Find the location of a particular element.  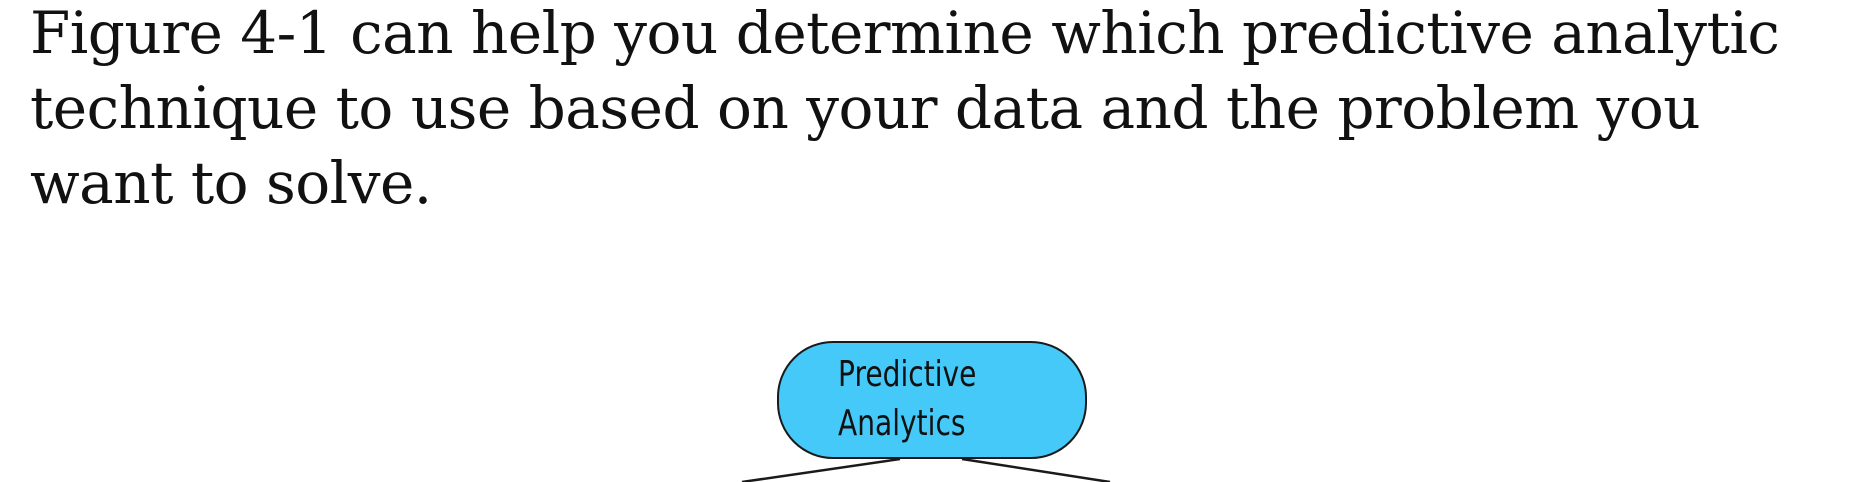

connector-left is located at coordinates (821, 469).